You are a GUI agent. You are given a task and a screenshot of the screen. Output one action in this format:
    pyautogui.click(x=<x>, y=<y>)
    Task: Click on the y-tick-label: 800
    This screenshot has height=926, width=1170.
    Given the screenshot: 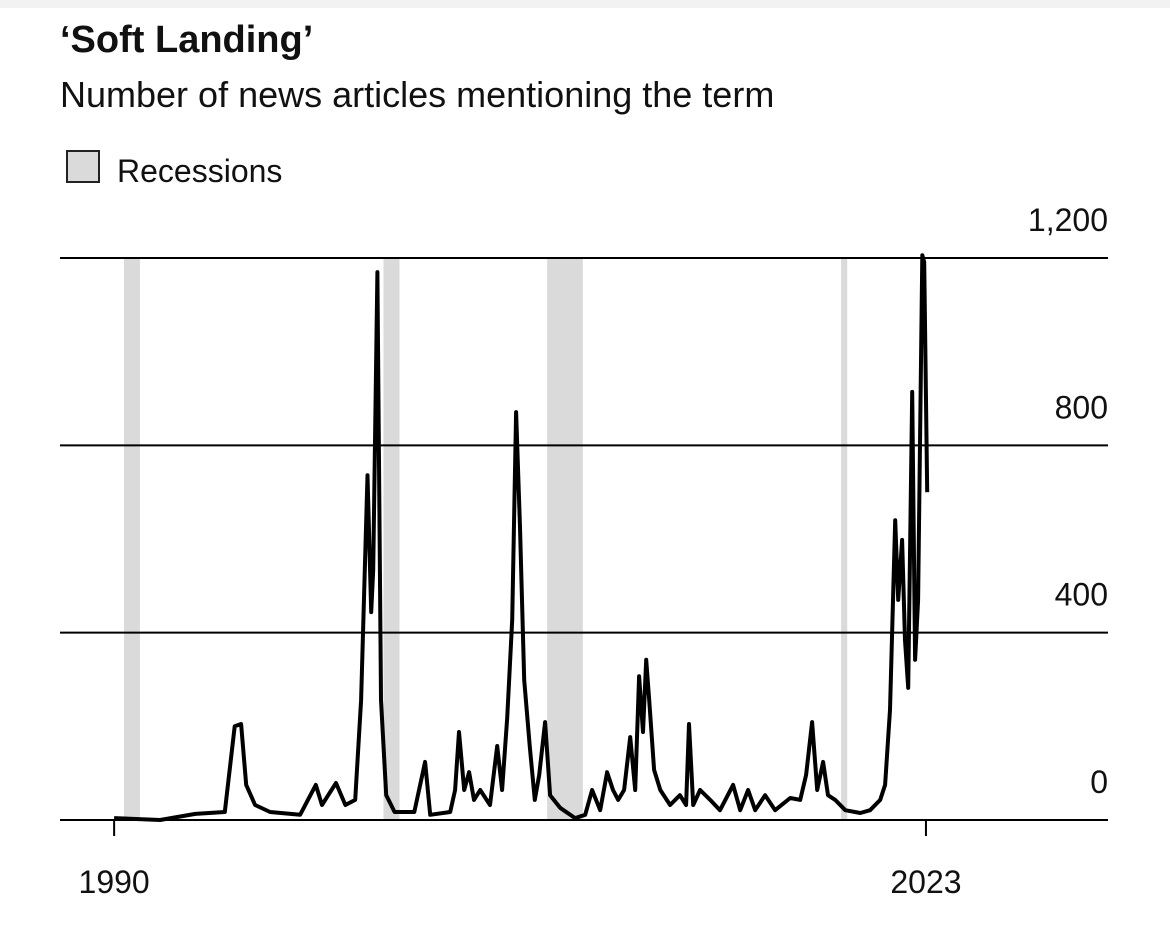 What is the action you would take?
    pyautogui.click(x=1081, y=407)
    